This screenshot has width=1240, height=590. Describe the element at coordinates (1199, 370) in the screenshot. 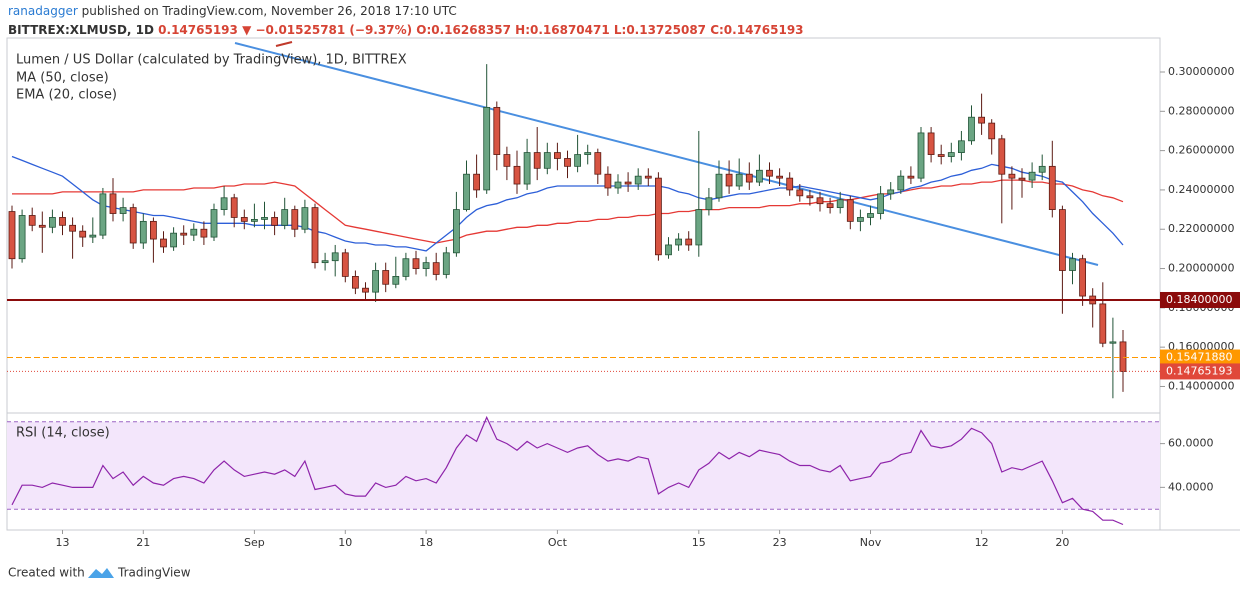

I see `price-level-label: 0.14765193` at that location.